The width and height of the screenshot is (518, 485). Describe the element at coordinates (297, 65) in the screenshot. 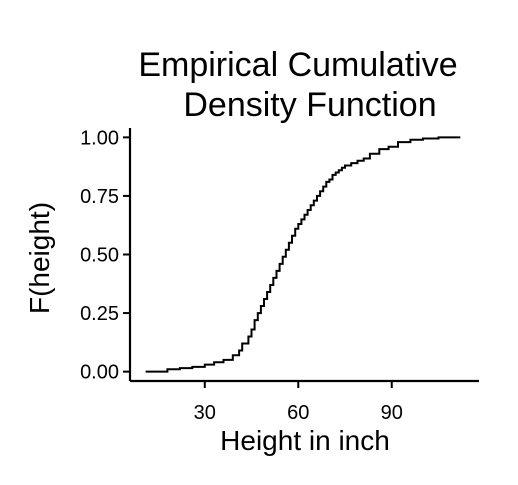

I see `chart-title-line-1: Empirical Cumulative` at that location.